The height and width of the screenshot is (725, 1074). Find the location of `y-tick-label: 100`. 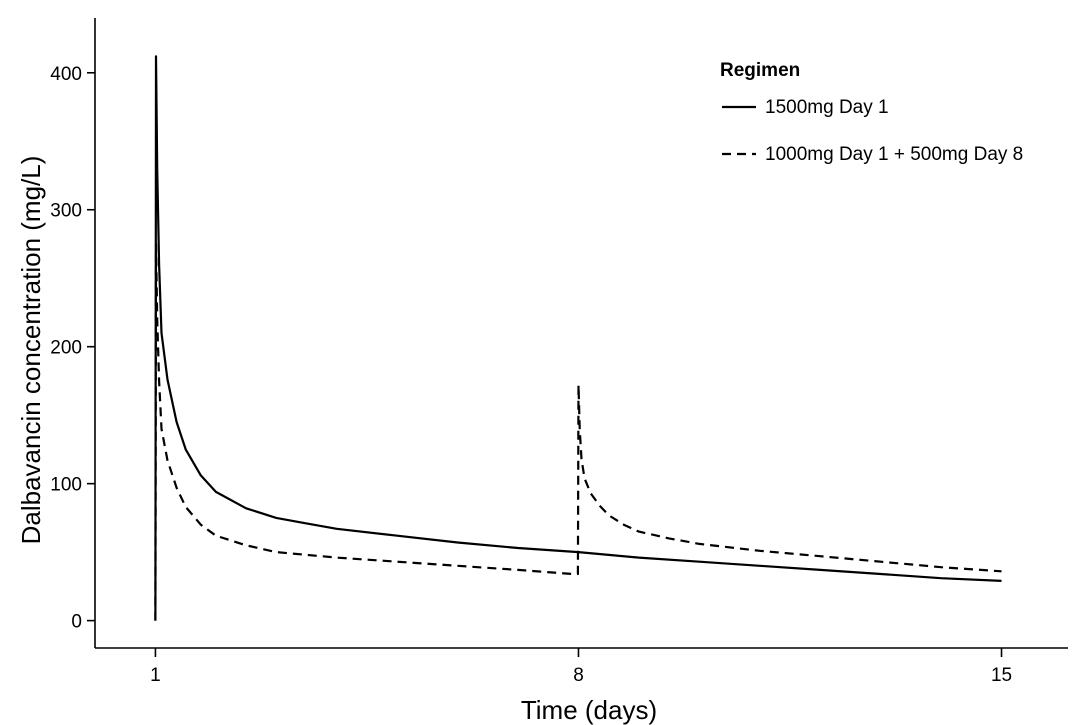

y-tick-label: 100 is located at coordinates (66, 485).